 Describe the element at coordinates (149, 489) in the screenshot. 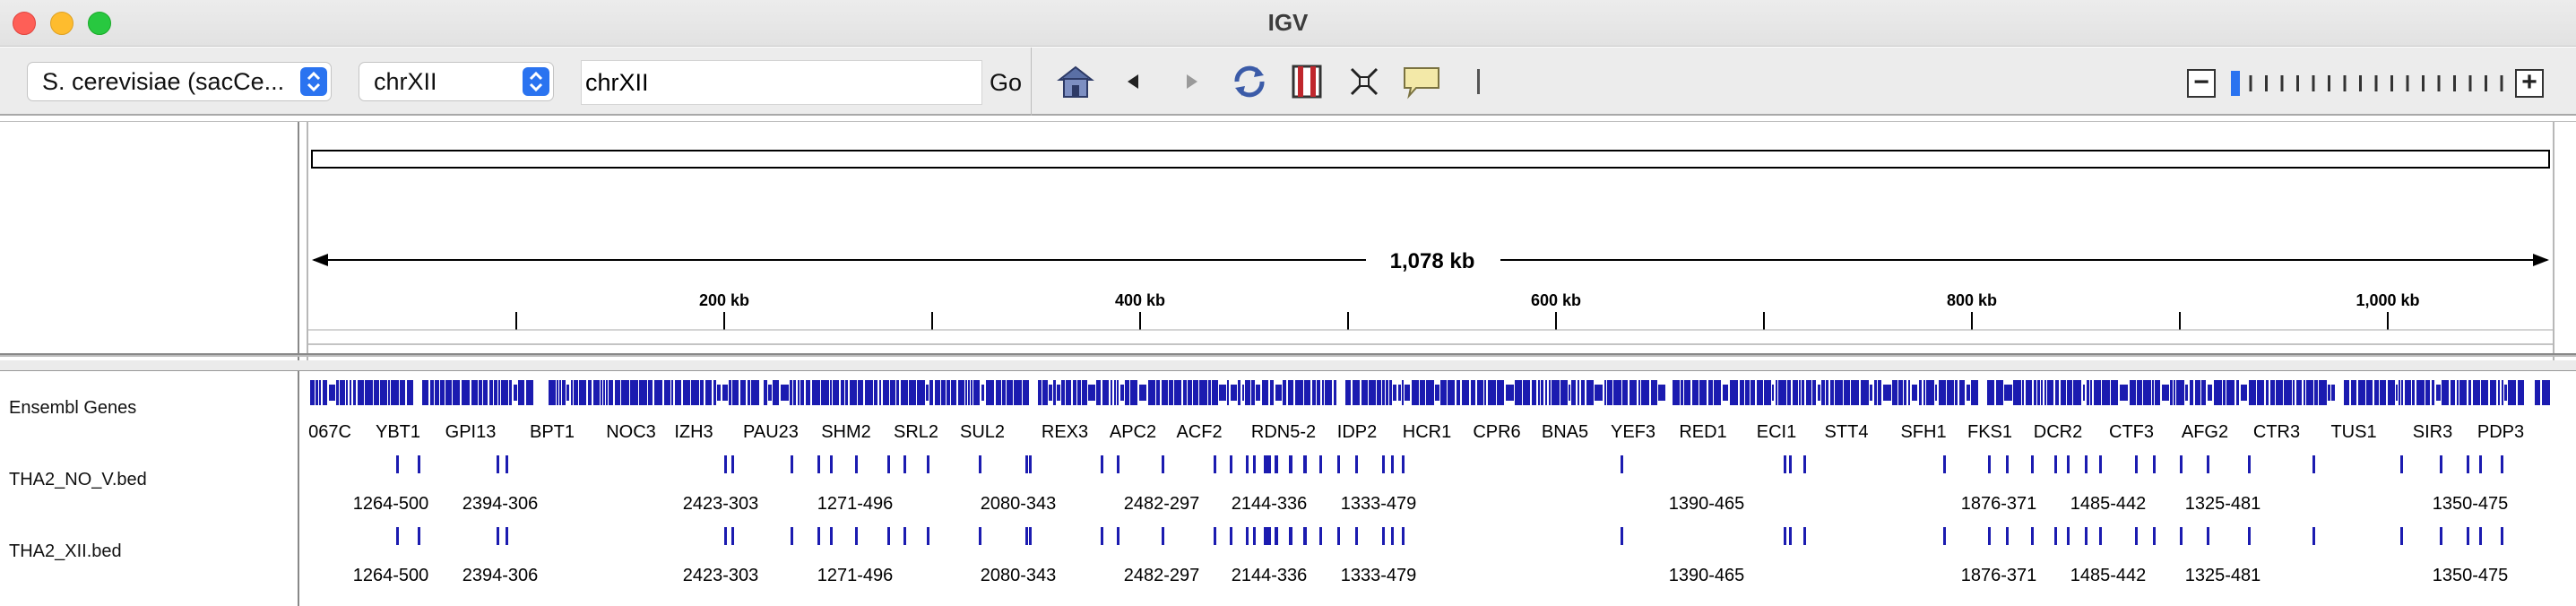

I see `track-name-column: Ensembl Genes THA2_NO_V.bed THA2_XII.bed` at that location.